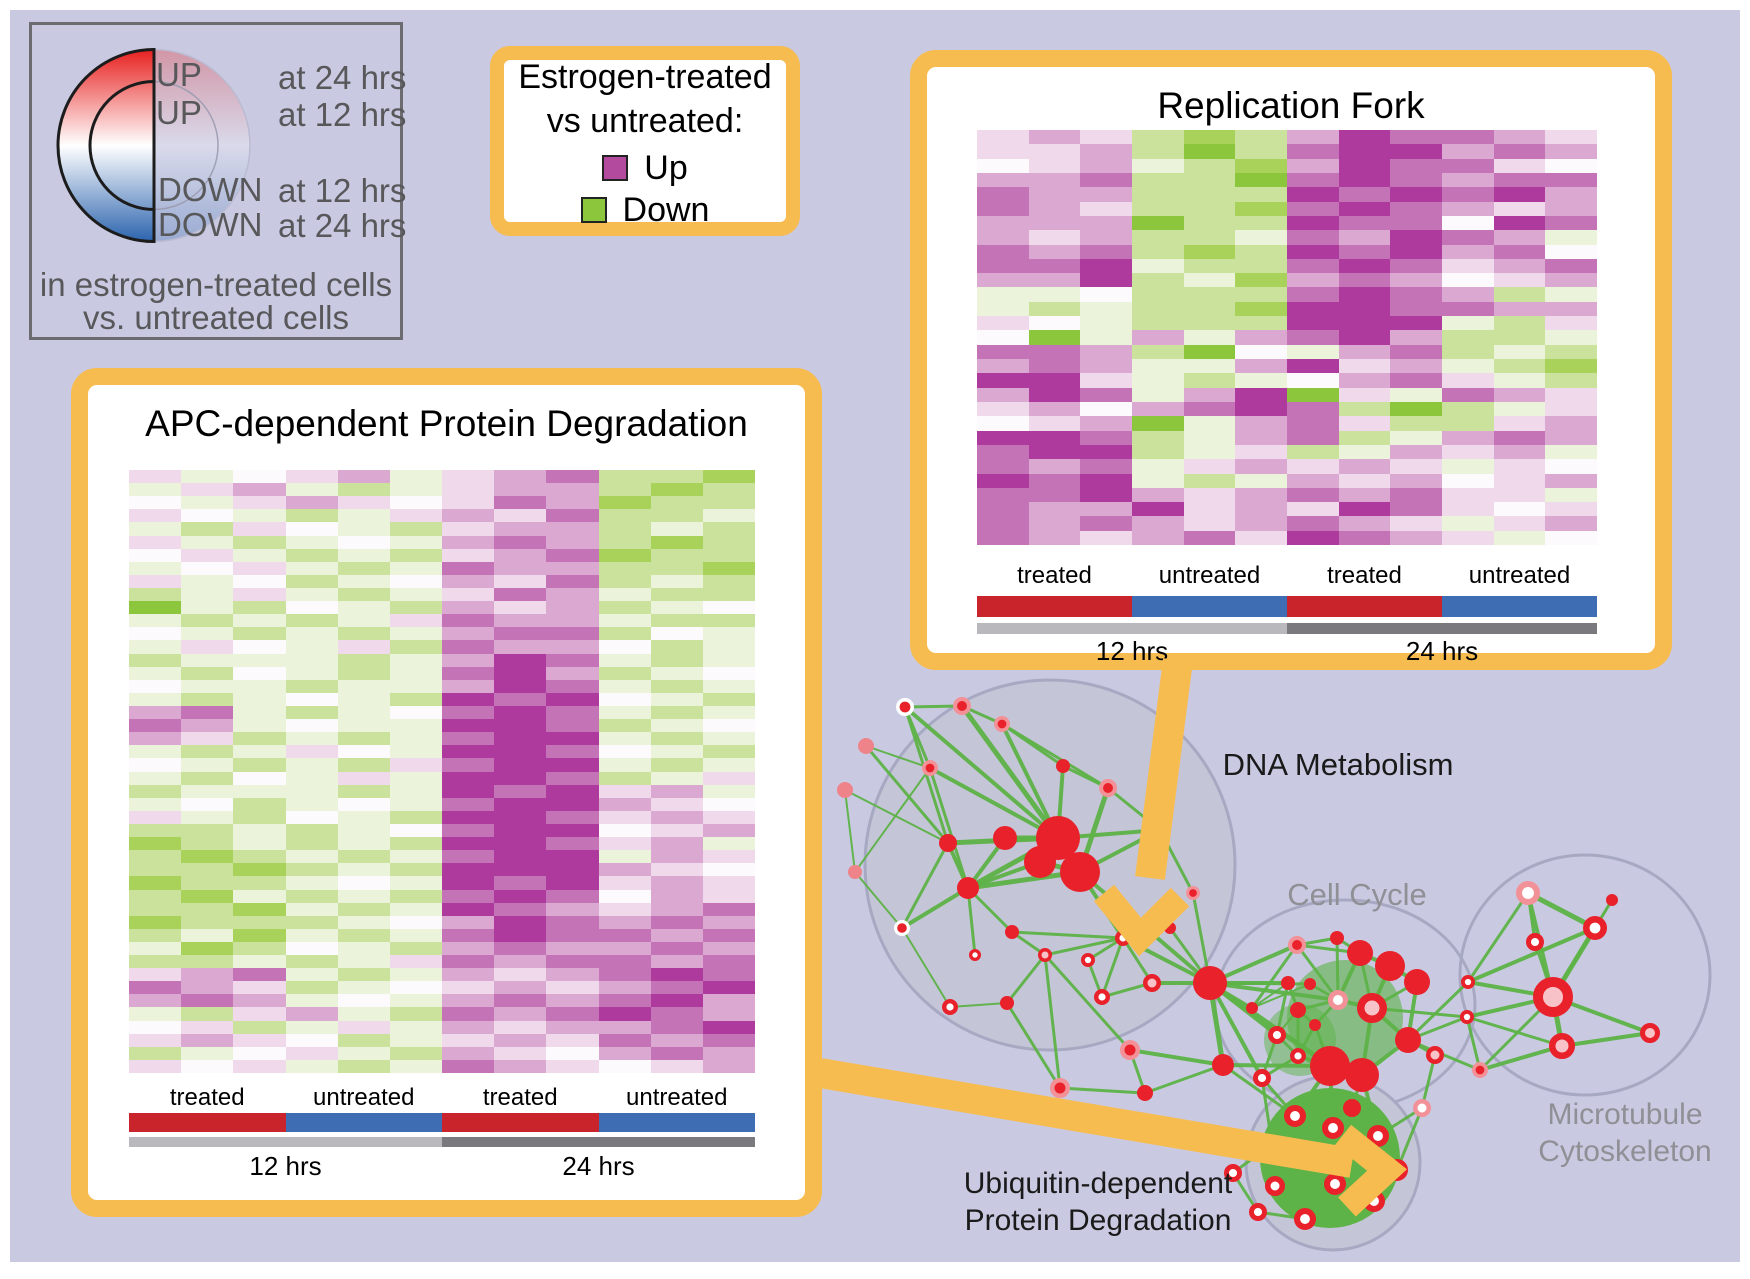 The width and height of the screenshot is (1750, 1279). Describe the element at coordinates (1287, 628) in the screenshot. I see `rf-time-bars` at that location.